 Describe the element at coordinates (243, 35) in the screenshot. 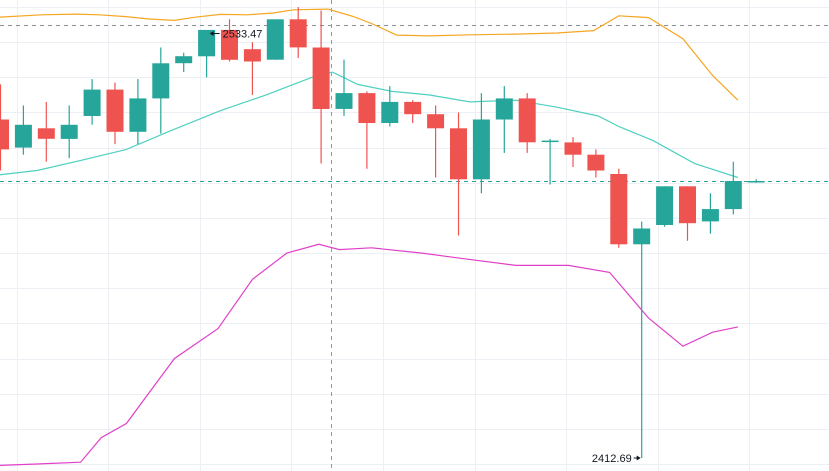

I see `high-price-label: 2533.47` at that location.